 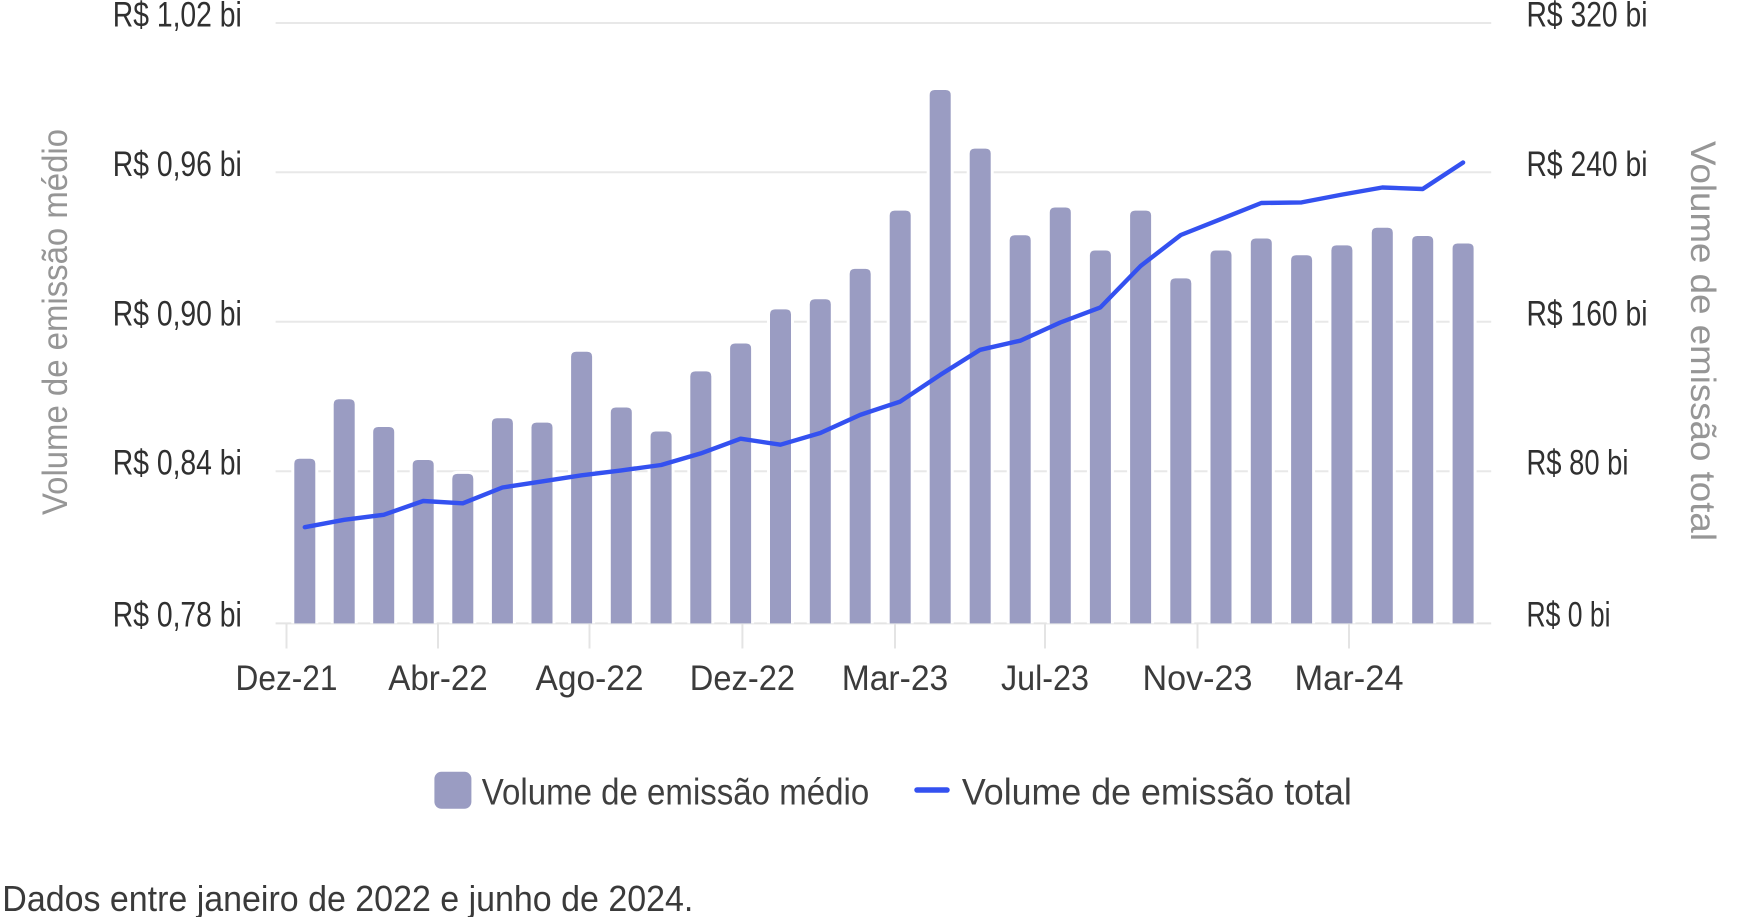 I want to click on svg-text: R$ 0 bi, so click(x=1569, y=615).